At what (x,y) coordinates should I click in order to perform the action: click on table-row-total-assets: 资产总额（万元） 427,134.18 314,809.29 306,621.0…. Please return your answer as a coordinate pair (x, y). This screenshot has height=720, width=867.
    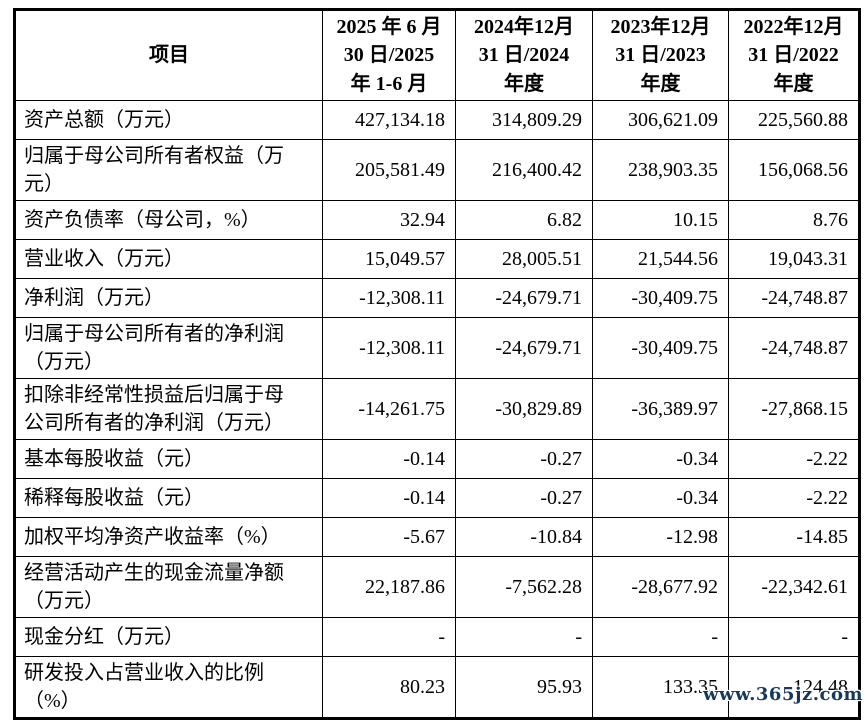
    Looking at the image, I should click on (437, 120).